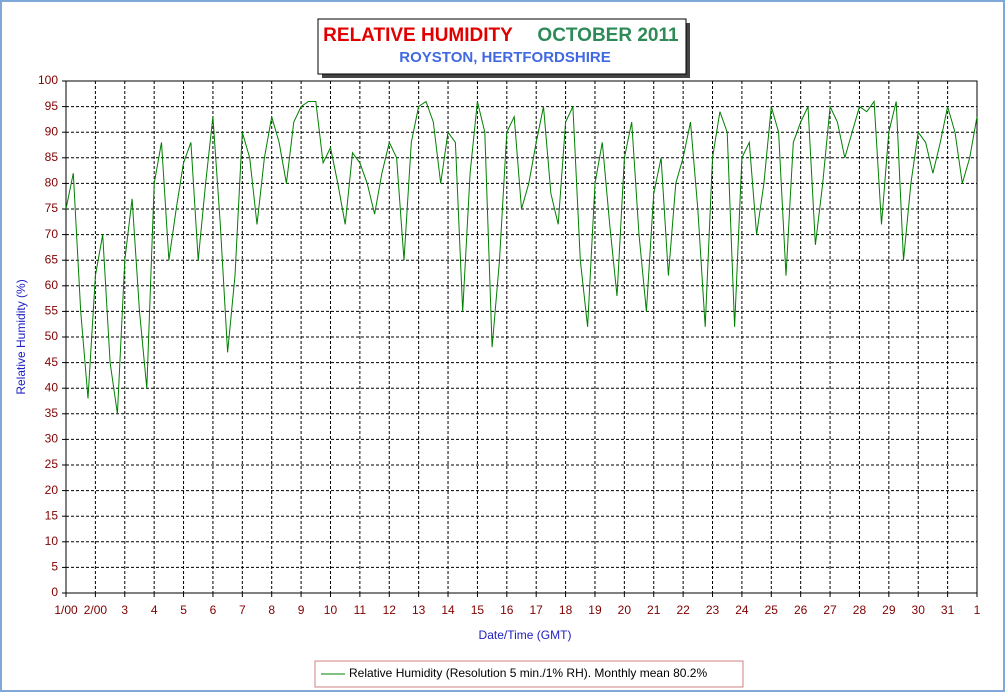  Describe the element at coordinates (977, 610) in the screenshot. I see `x-tick-label: 1` at that location.